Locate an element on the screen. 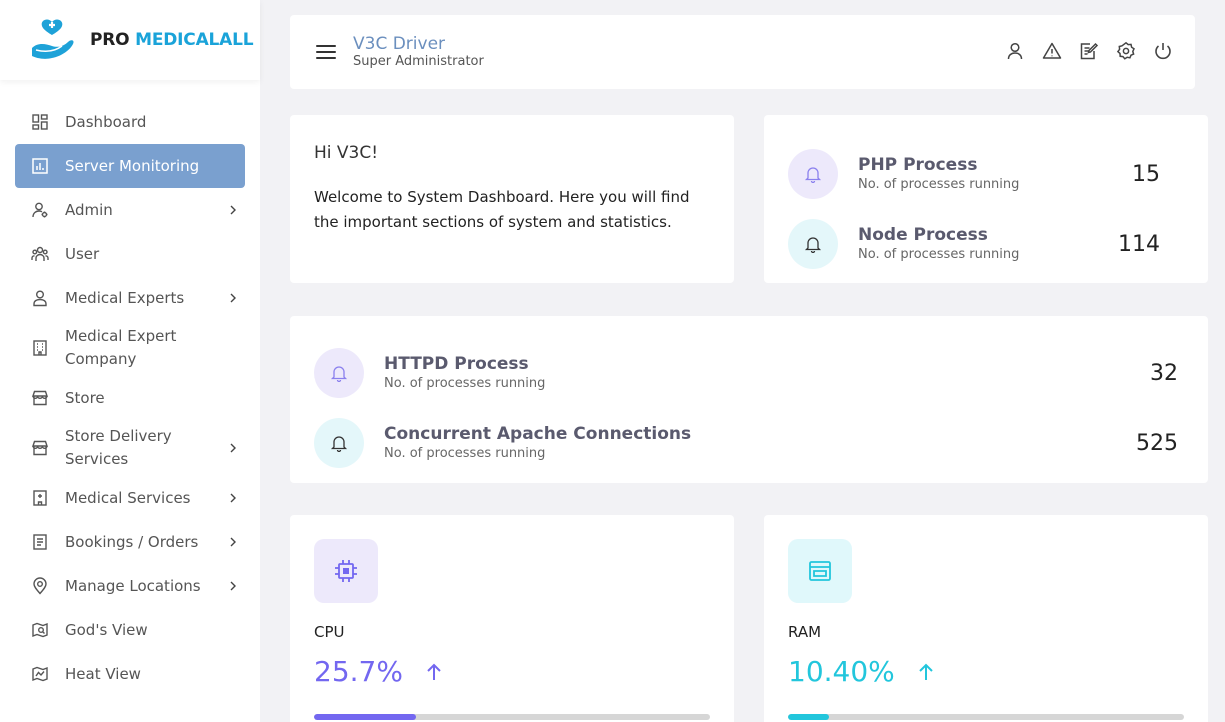 The image size is (1225, 722). sidebar-item-label: Medical Experts is located at coordinates (125, 297).